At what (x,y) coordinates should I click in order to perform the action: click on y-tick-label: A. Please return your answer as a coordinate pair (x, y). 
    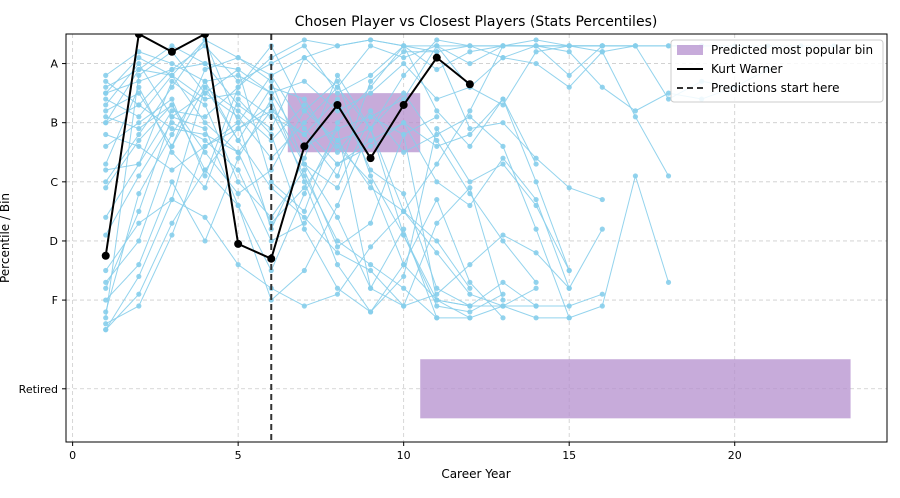
    Looking at the image, I should click on (54, 64).